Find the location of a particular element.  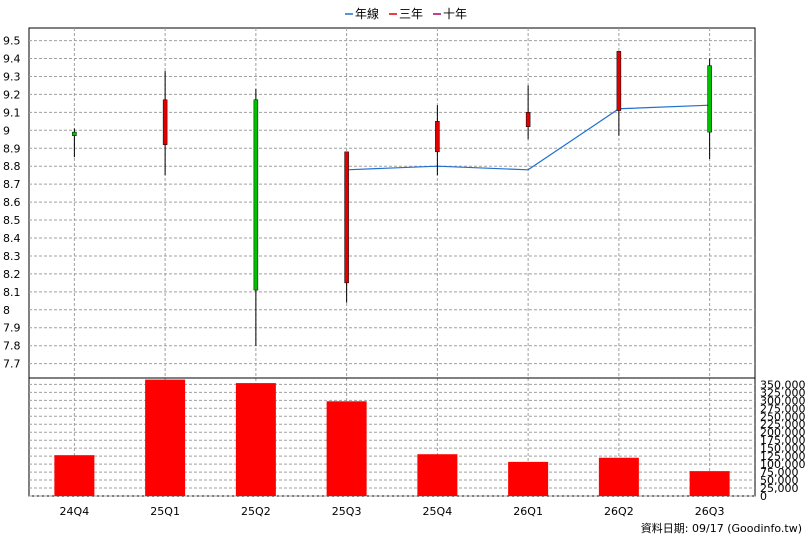

x-tick-4: 25Q4 is located at coordinates (438, 511).